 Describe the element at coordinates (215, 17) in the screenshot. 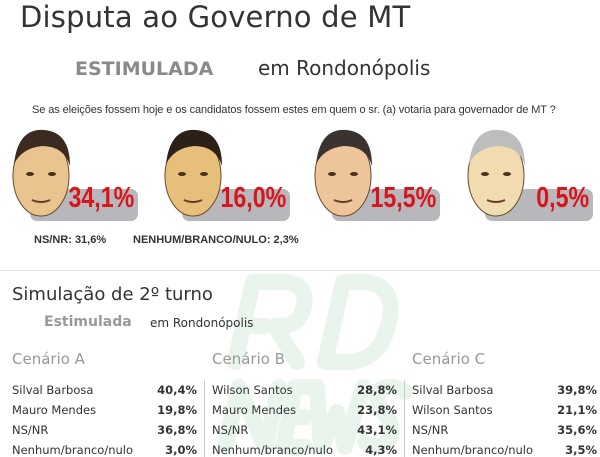

I see `page-title: Disputa ao Governo de MT` at that location.